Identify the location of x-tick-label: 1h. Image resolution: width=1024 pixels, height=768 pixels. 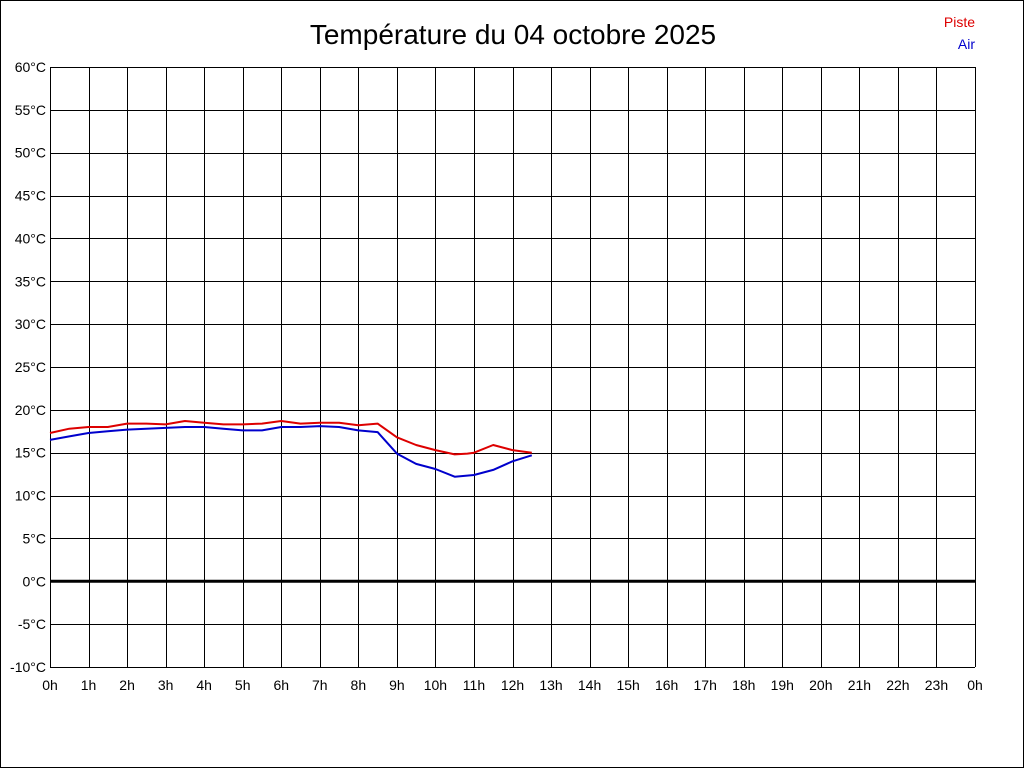
(89, 685).